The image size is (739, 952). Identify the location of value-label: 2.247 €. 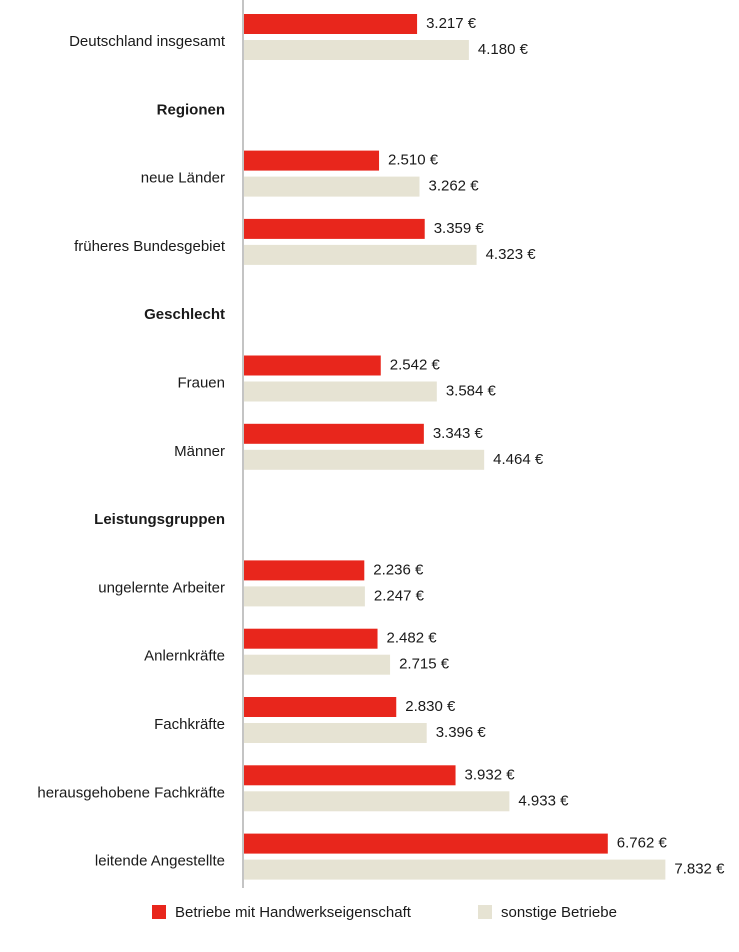
(399, 595).